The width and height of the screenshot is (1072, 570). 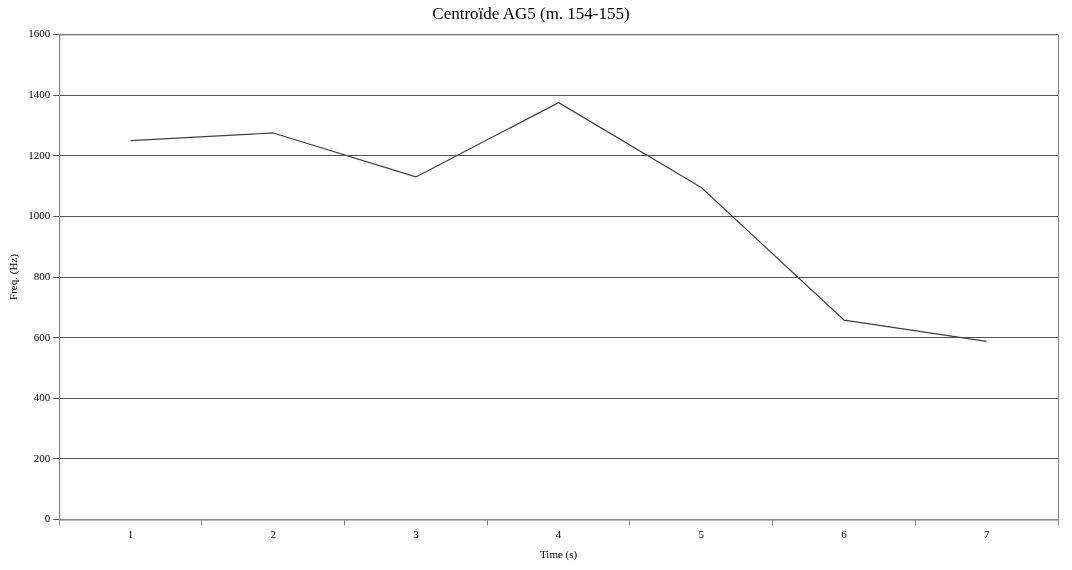 I want to click on y-tick-label: 1000, so click(x=39, y=215).